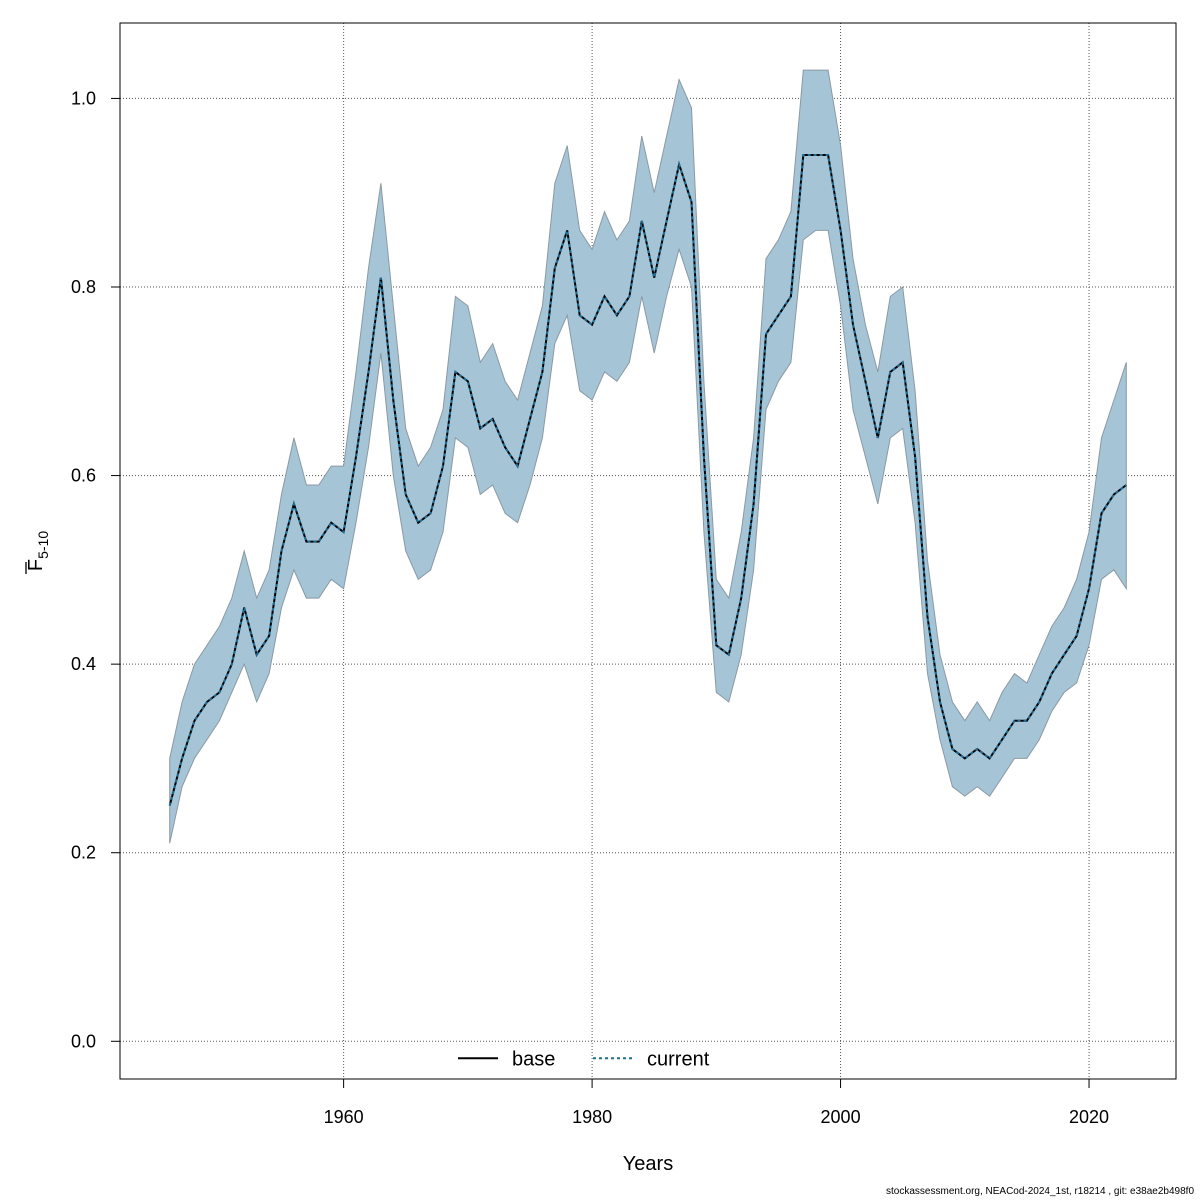 The height and width of the screenshot is (1200, 1200). I want to click on y-axis-title-text: F5-10, so click(38, 551).